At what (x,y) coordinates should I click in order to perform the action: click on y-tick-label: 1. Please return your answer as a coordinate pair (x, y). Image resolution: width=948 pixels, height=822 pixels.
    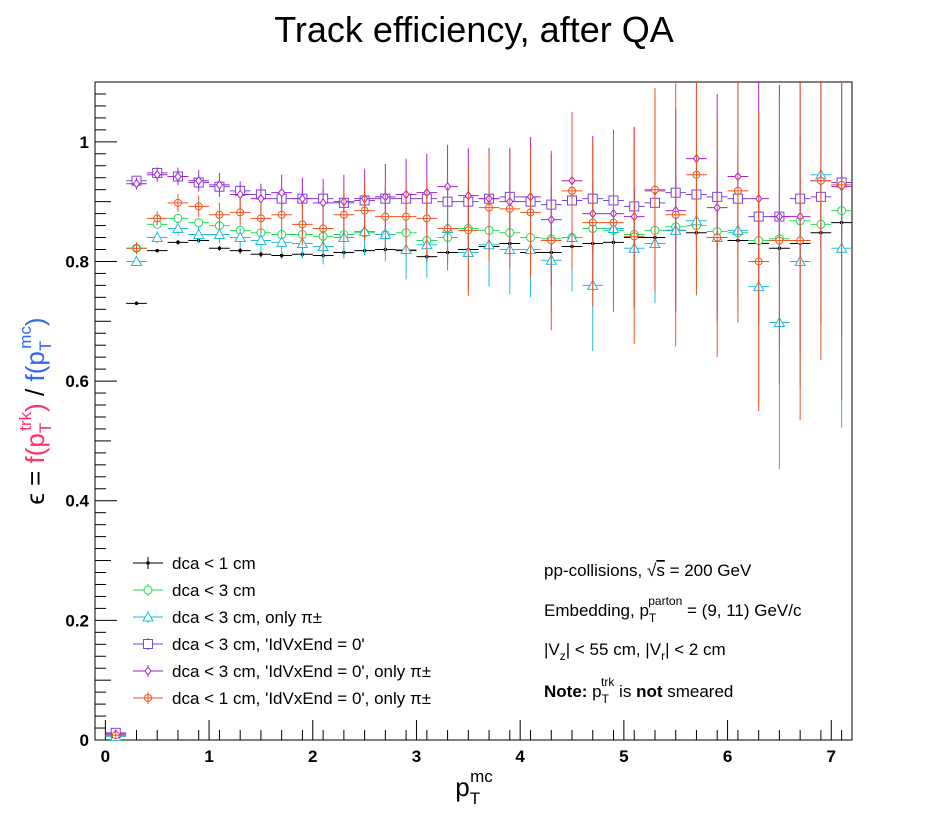
    Looking at the image, I should click on (84, 142).